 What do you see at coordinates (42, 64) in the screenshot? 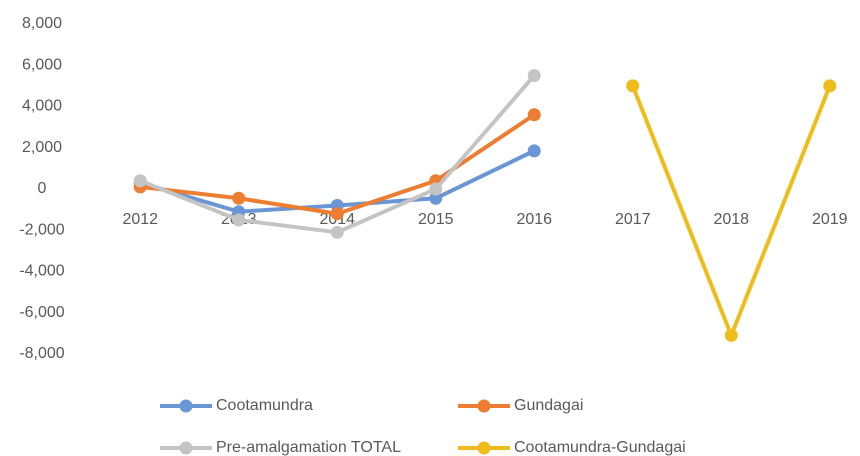
I see `y-tick-label: 6,000` at bounding box center [42, 64].